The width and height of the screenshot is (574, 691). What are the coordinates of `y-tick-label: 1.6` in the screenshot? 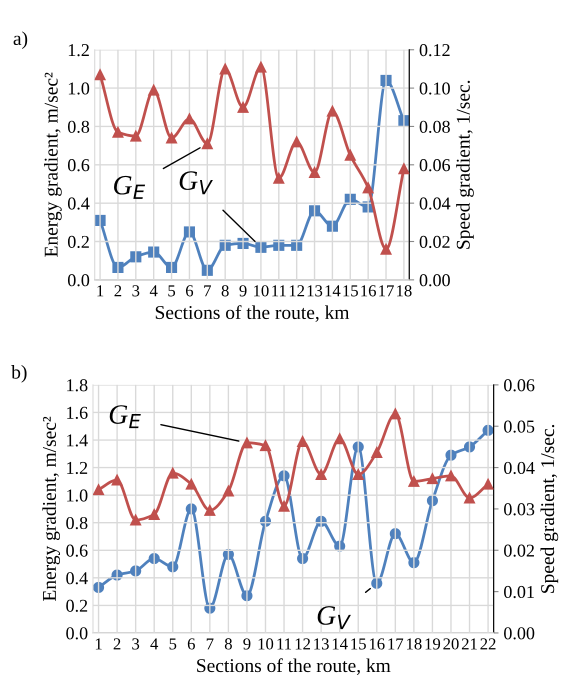 It's located at (77, 412).